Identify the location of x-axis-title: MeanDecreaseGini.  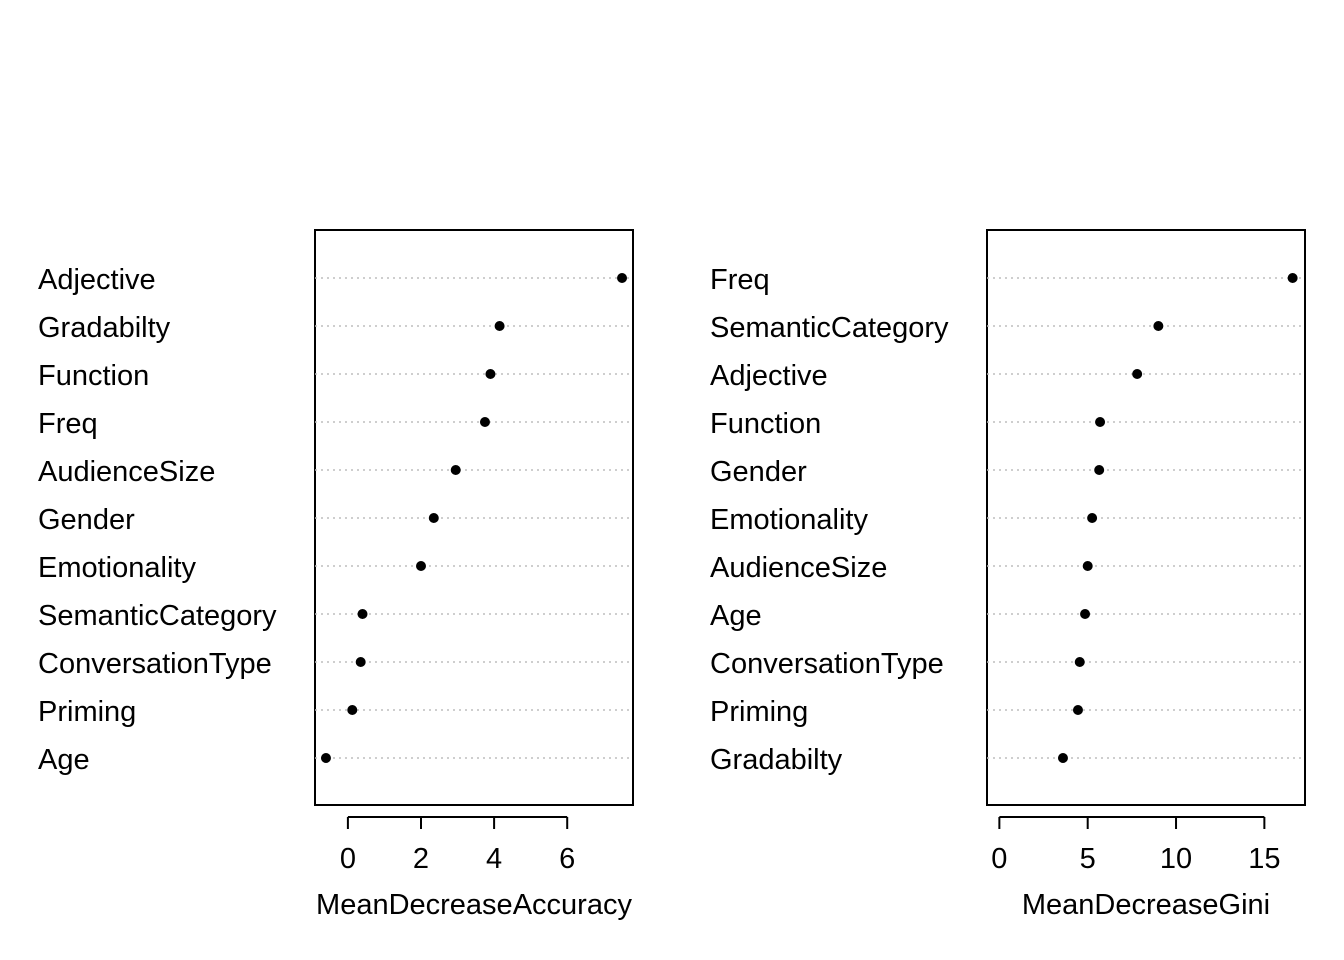
(1146, 905).